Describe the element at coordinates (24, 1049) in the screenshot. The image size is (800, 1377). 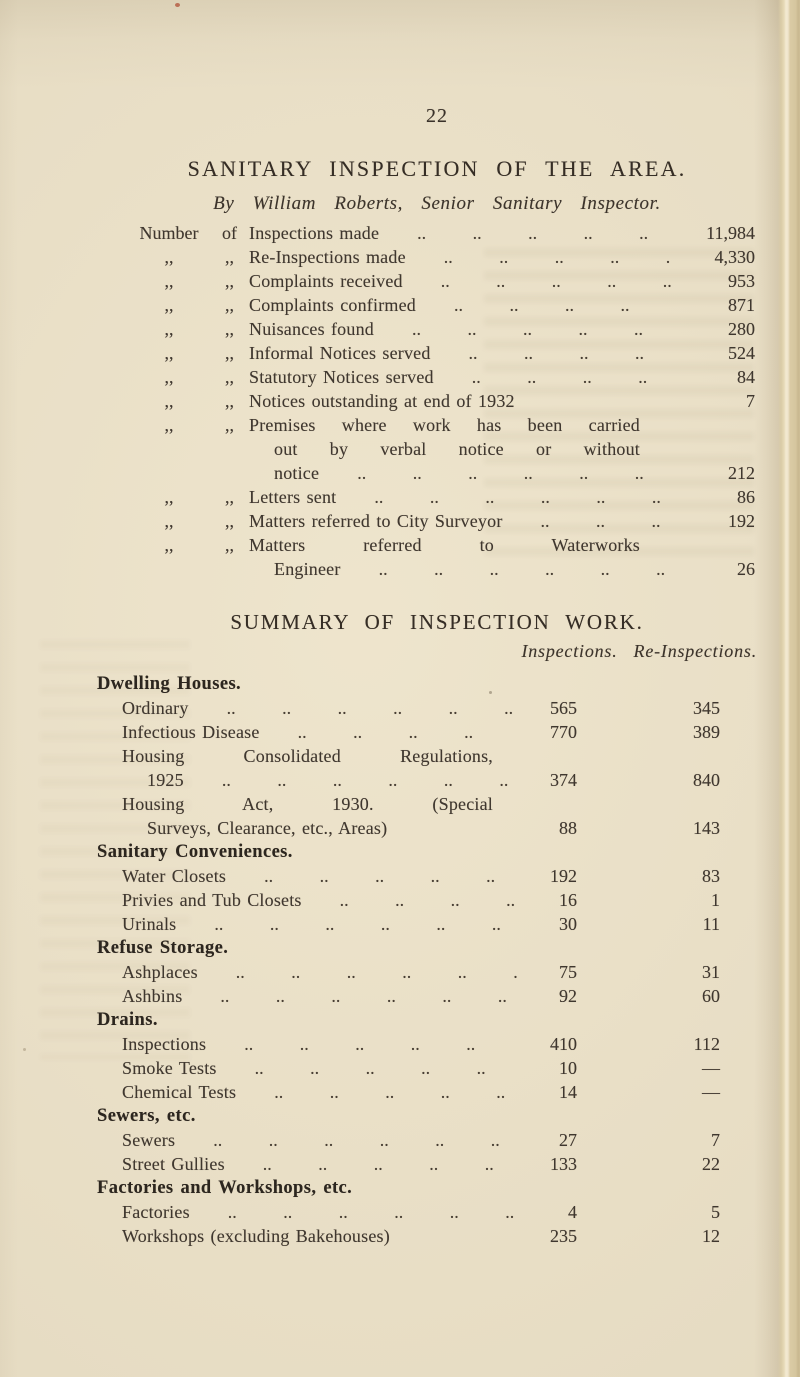
I see `paper-speck` at that location.